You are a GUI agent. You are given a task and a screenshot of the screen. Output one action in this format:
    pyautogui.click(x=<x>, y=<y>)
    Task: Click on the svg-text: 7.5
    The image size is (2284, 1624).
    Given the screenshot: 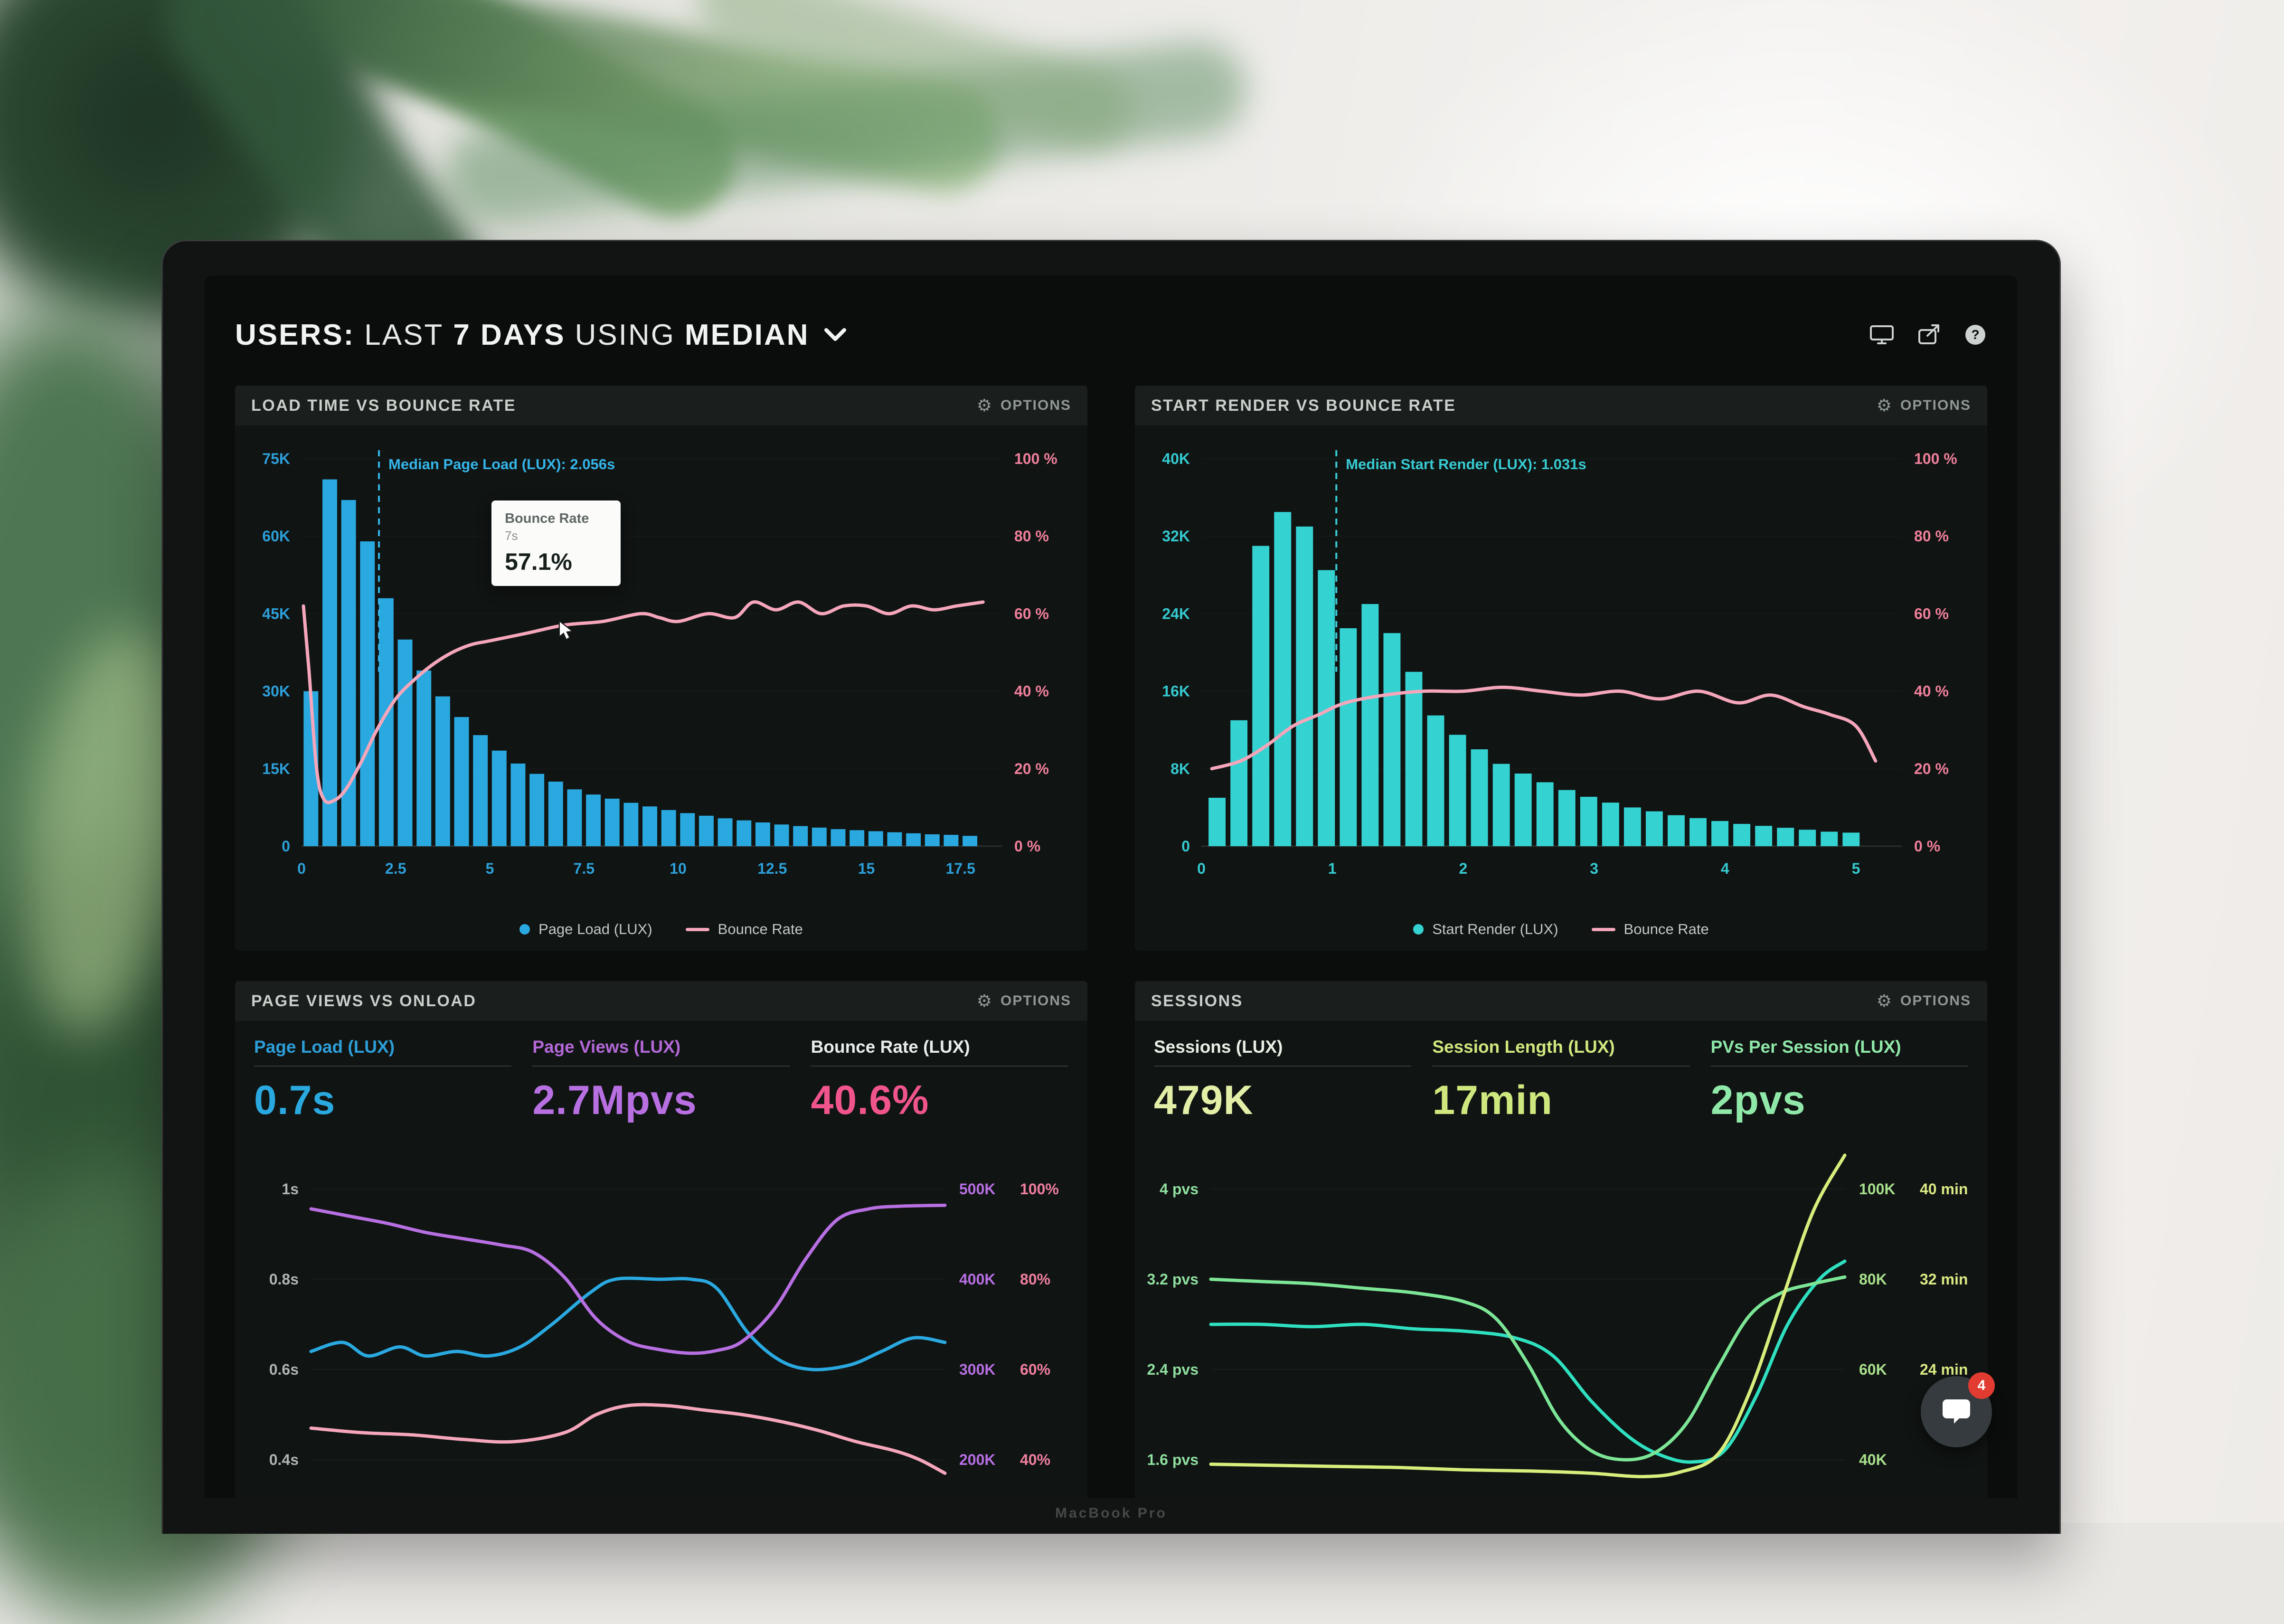 What is the action you would take?
    pyautogui.click(x=585, y=868)
    